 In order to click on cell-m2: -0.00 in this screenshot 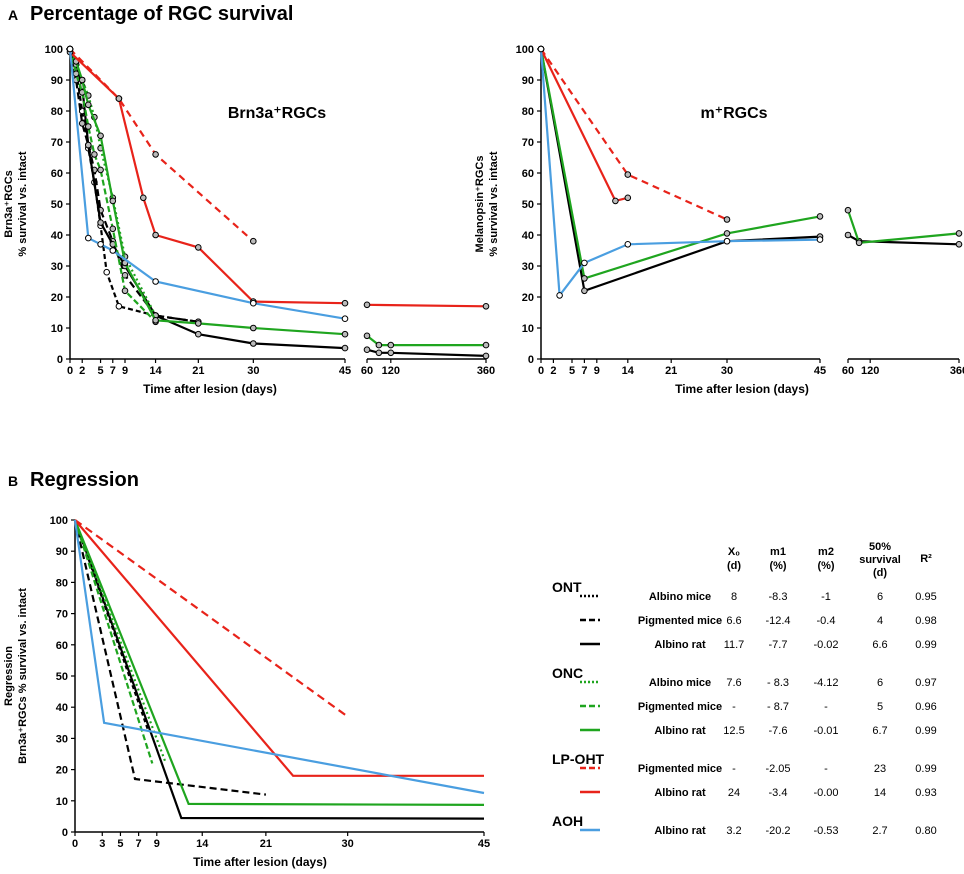, I will do `click(825, 793)`.